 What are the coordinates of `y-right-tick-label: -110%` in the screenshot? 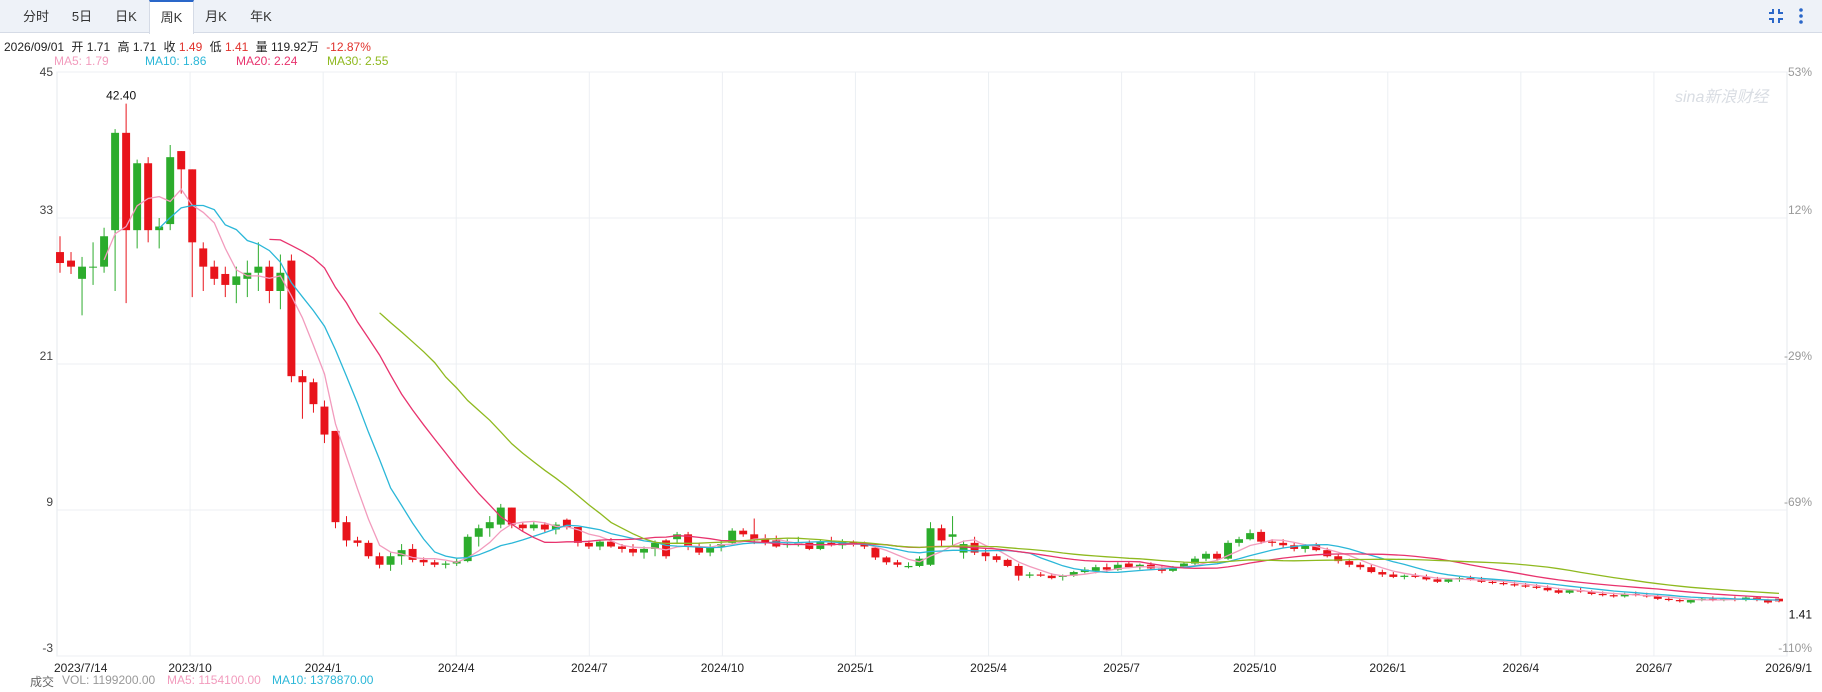 It's located at (1795, 648).